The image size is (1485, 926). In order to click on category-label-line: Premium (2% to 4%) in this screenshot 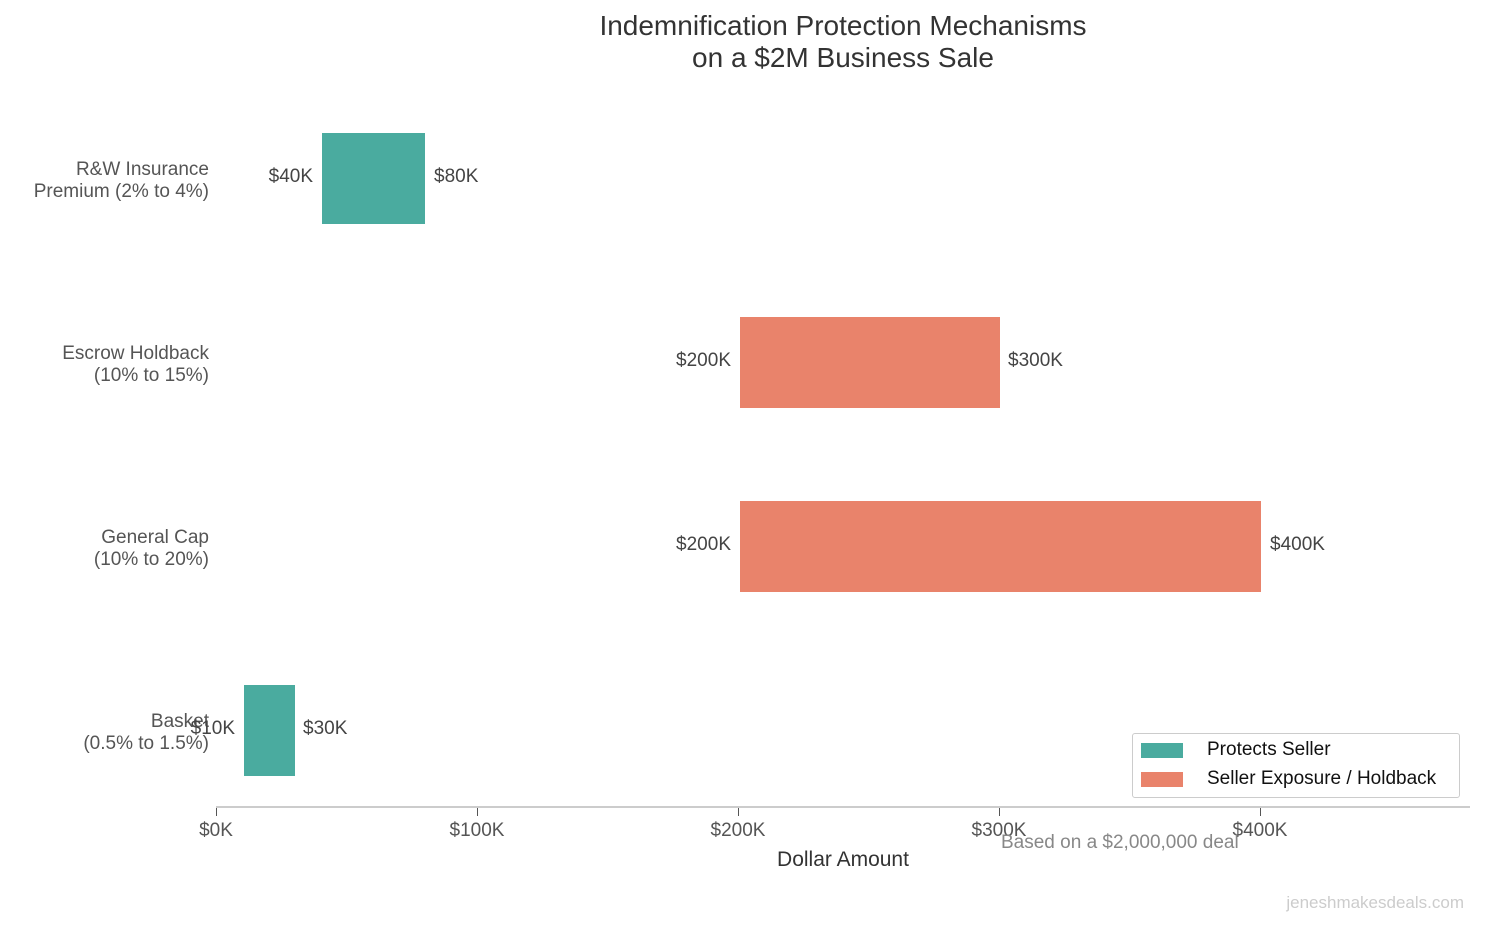, I will do `click(121, 191)`.